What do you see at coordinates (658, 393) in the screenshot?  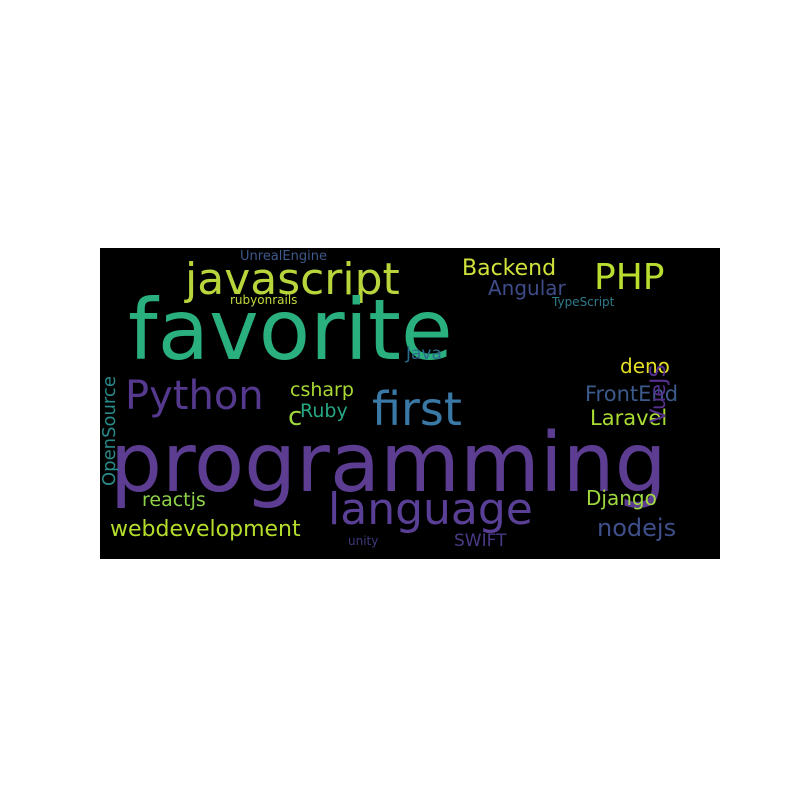 I see `word-vuejs: VueJS` at bounding box center [658, 393].